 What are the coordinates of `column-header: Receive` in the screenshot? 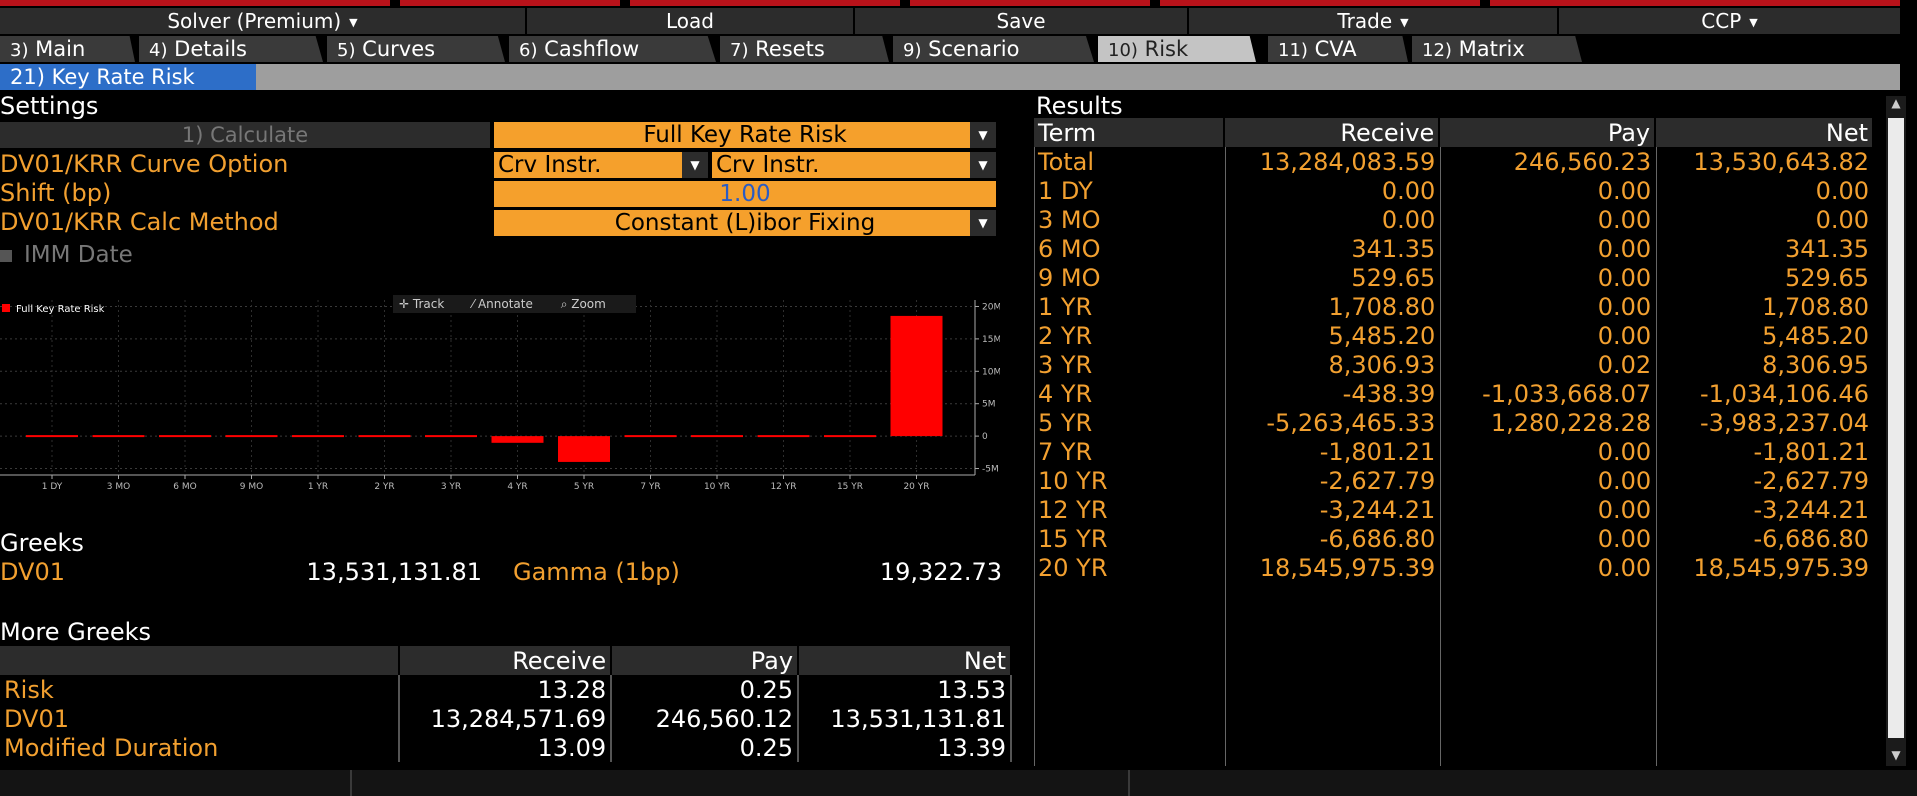 It's located at (506, 660).